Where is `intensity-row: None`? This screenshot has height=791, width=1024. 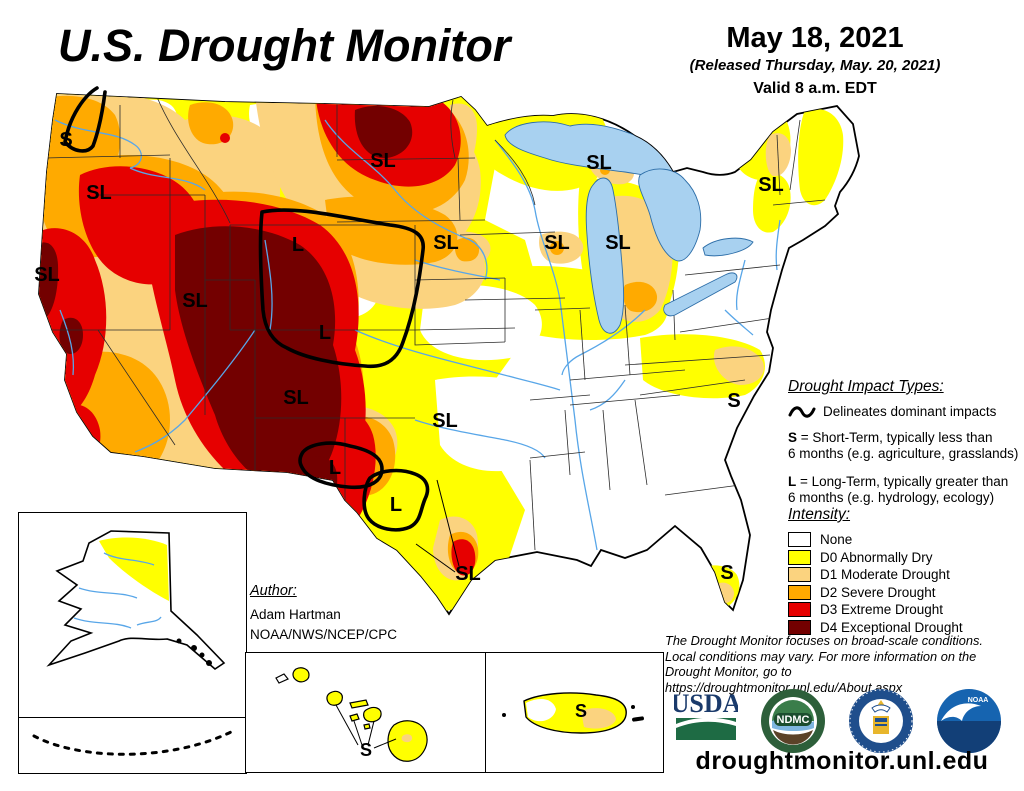
intensity-row: None is located at coordinates (905, 540).